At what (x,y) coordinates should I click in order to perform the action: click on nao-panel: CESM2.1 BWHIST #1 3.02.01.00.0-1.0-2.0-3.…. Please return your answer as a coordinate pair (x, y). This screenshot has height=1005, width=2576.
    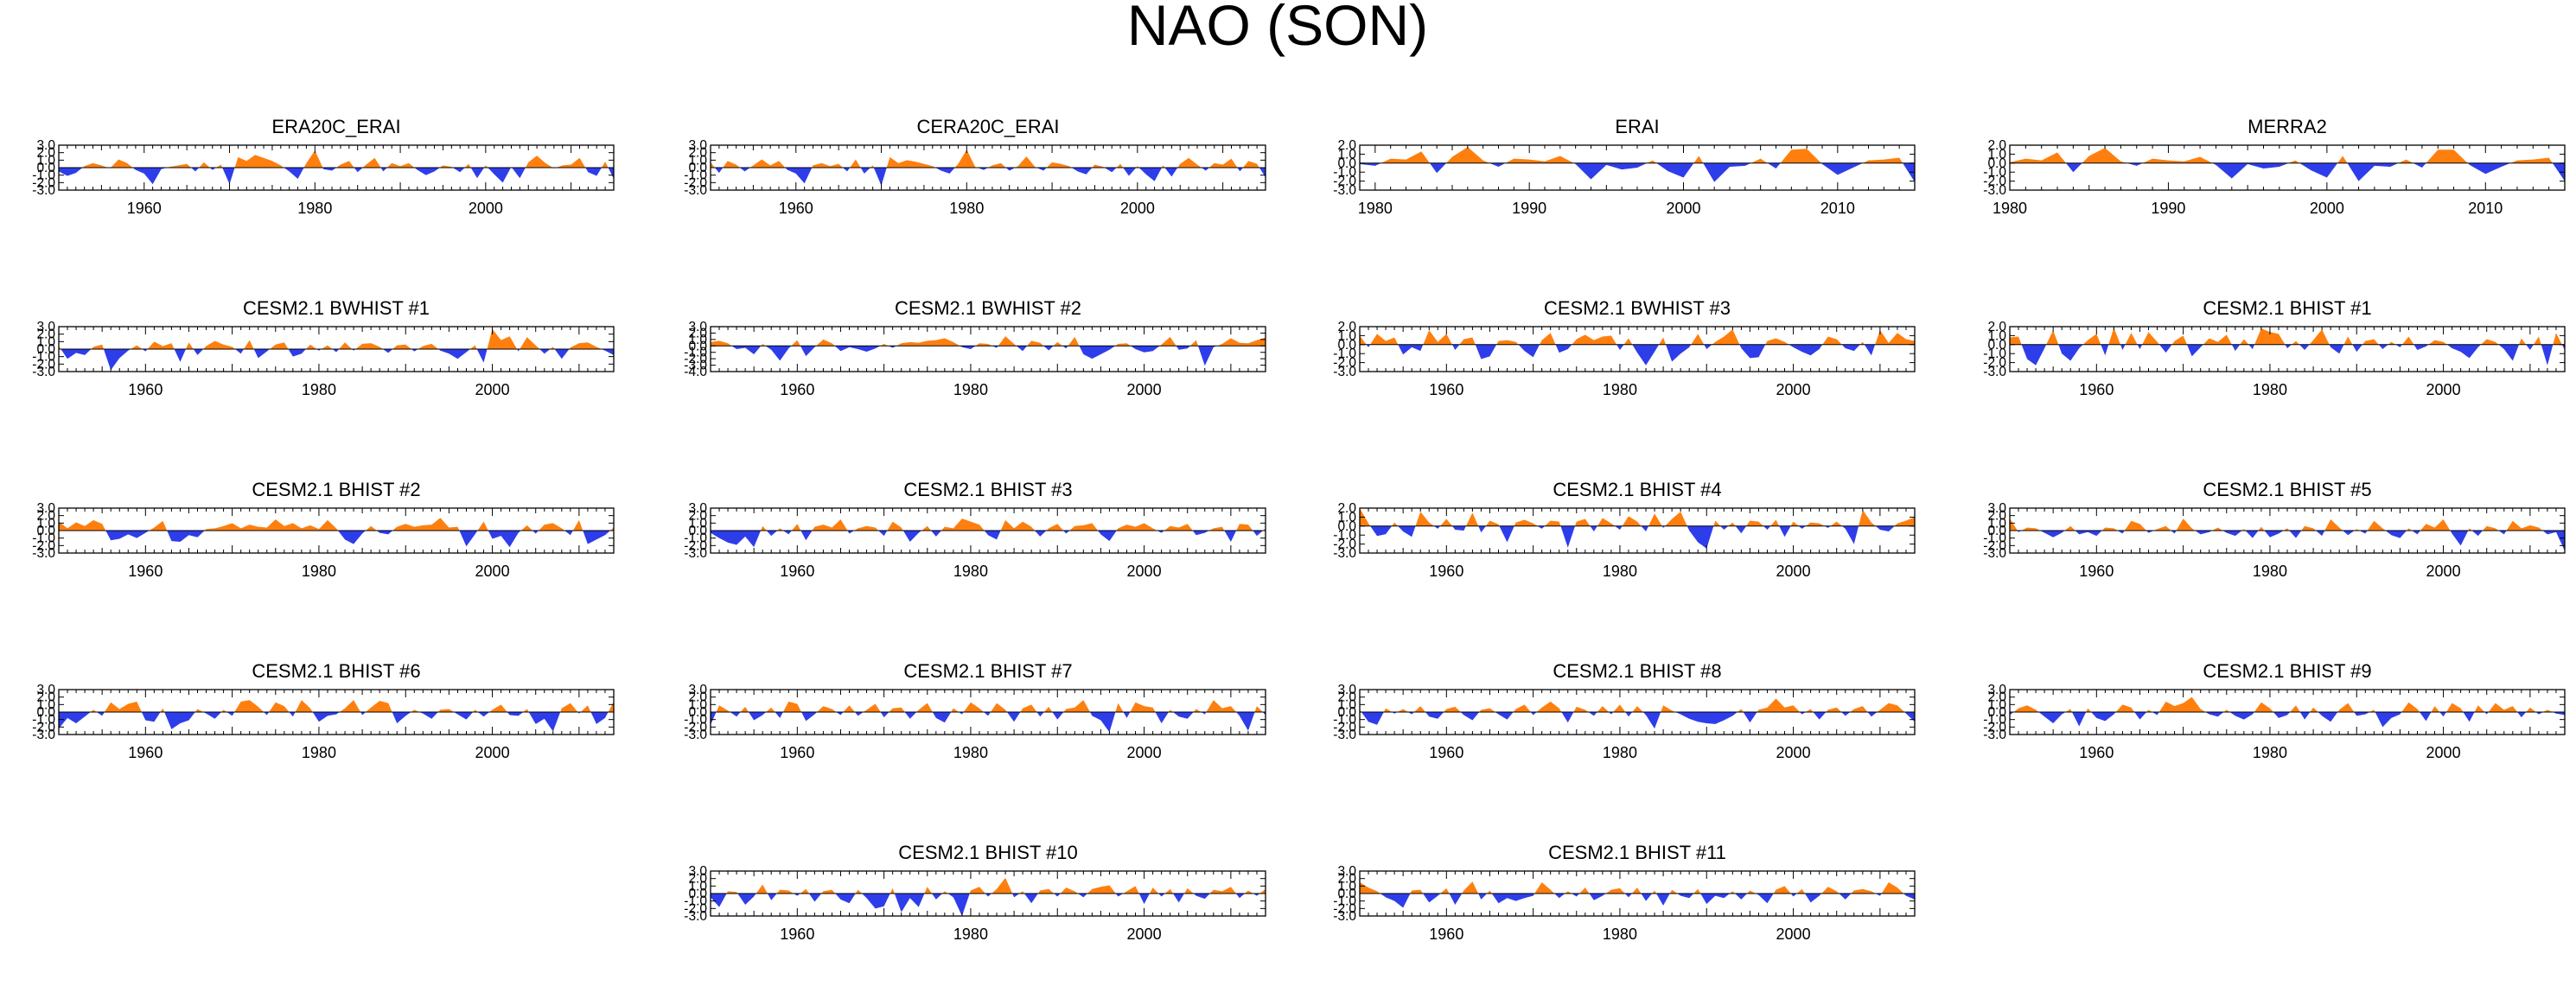
    Looking at the image, I should click on (323, 347).